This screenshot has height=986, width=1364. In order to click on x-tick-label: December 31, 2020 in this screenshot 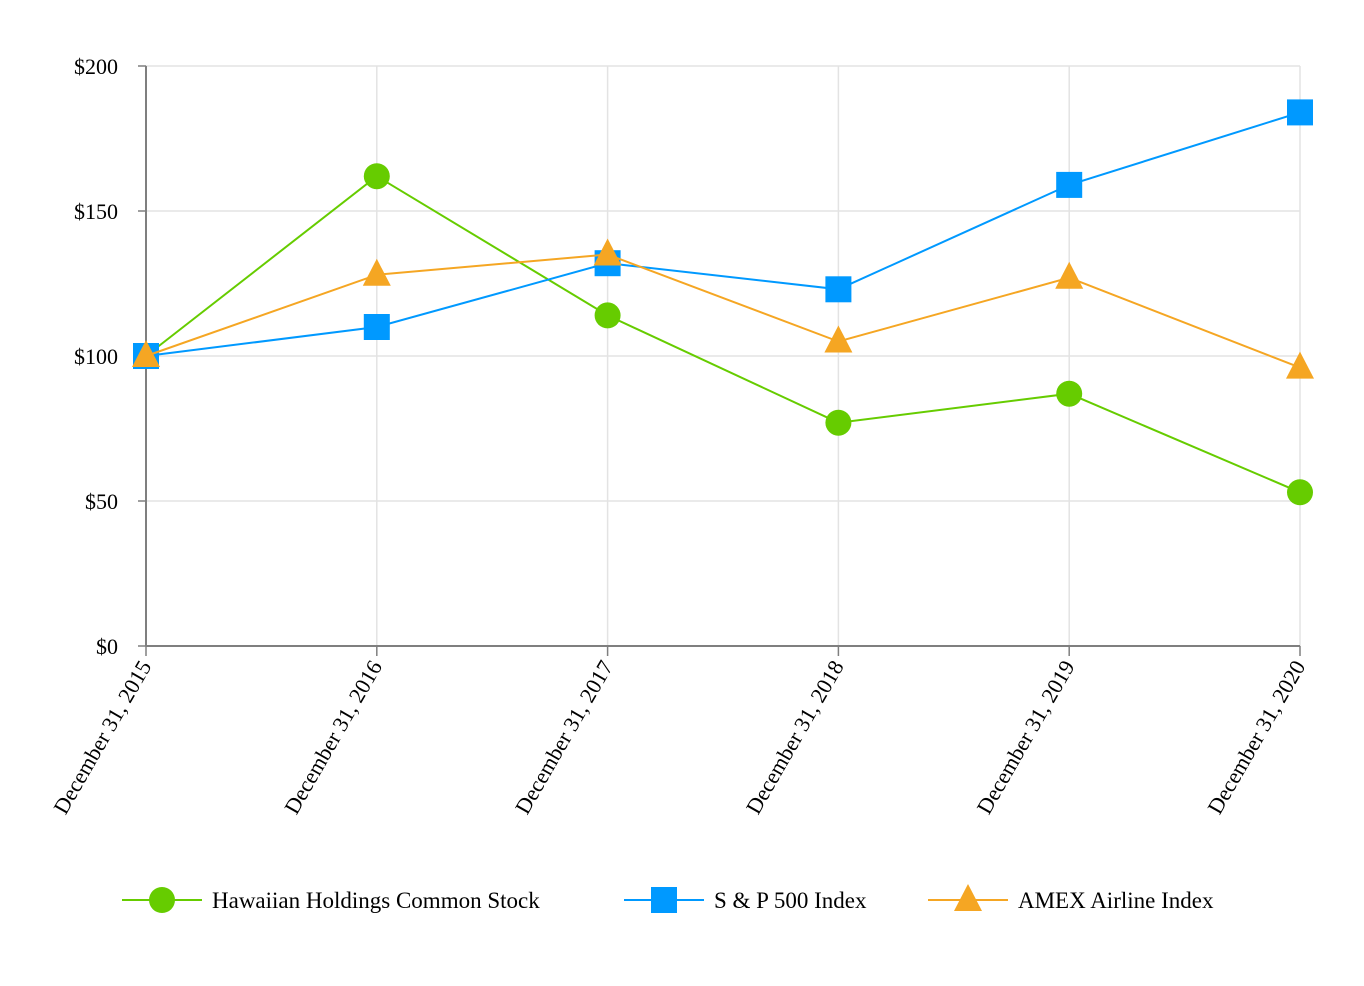, I will do `click(1256, 737)`.